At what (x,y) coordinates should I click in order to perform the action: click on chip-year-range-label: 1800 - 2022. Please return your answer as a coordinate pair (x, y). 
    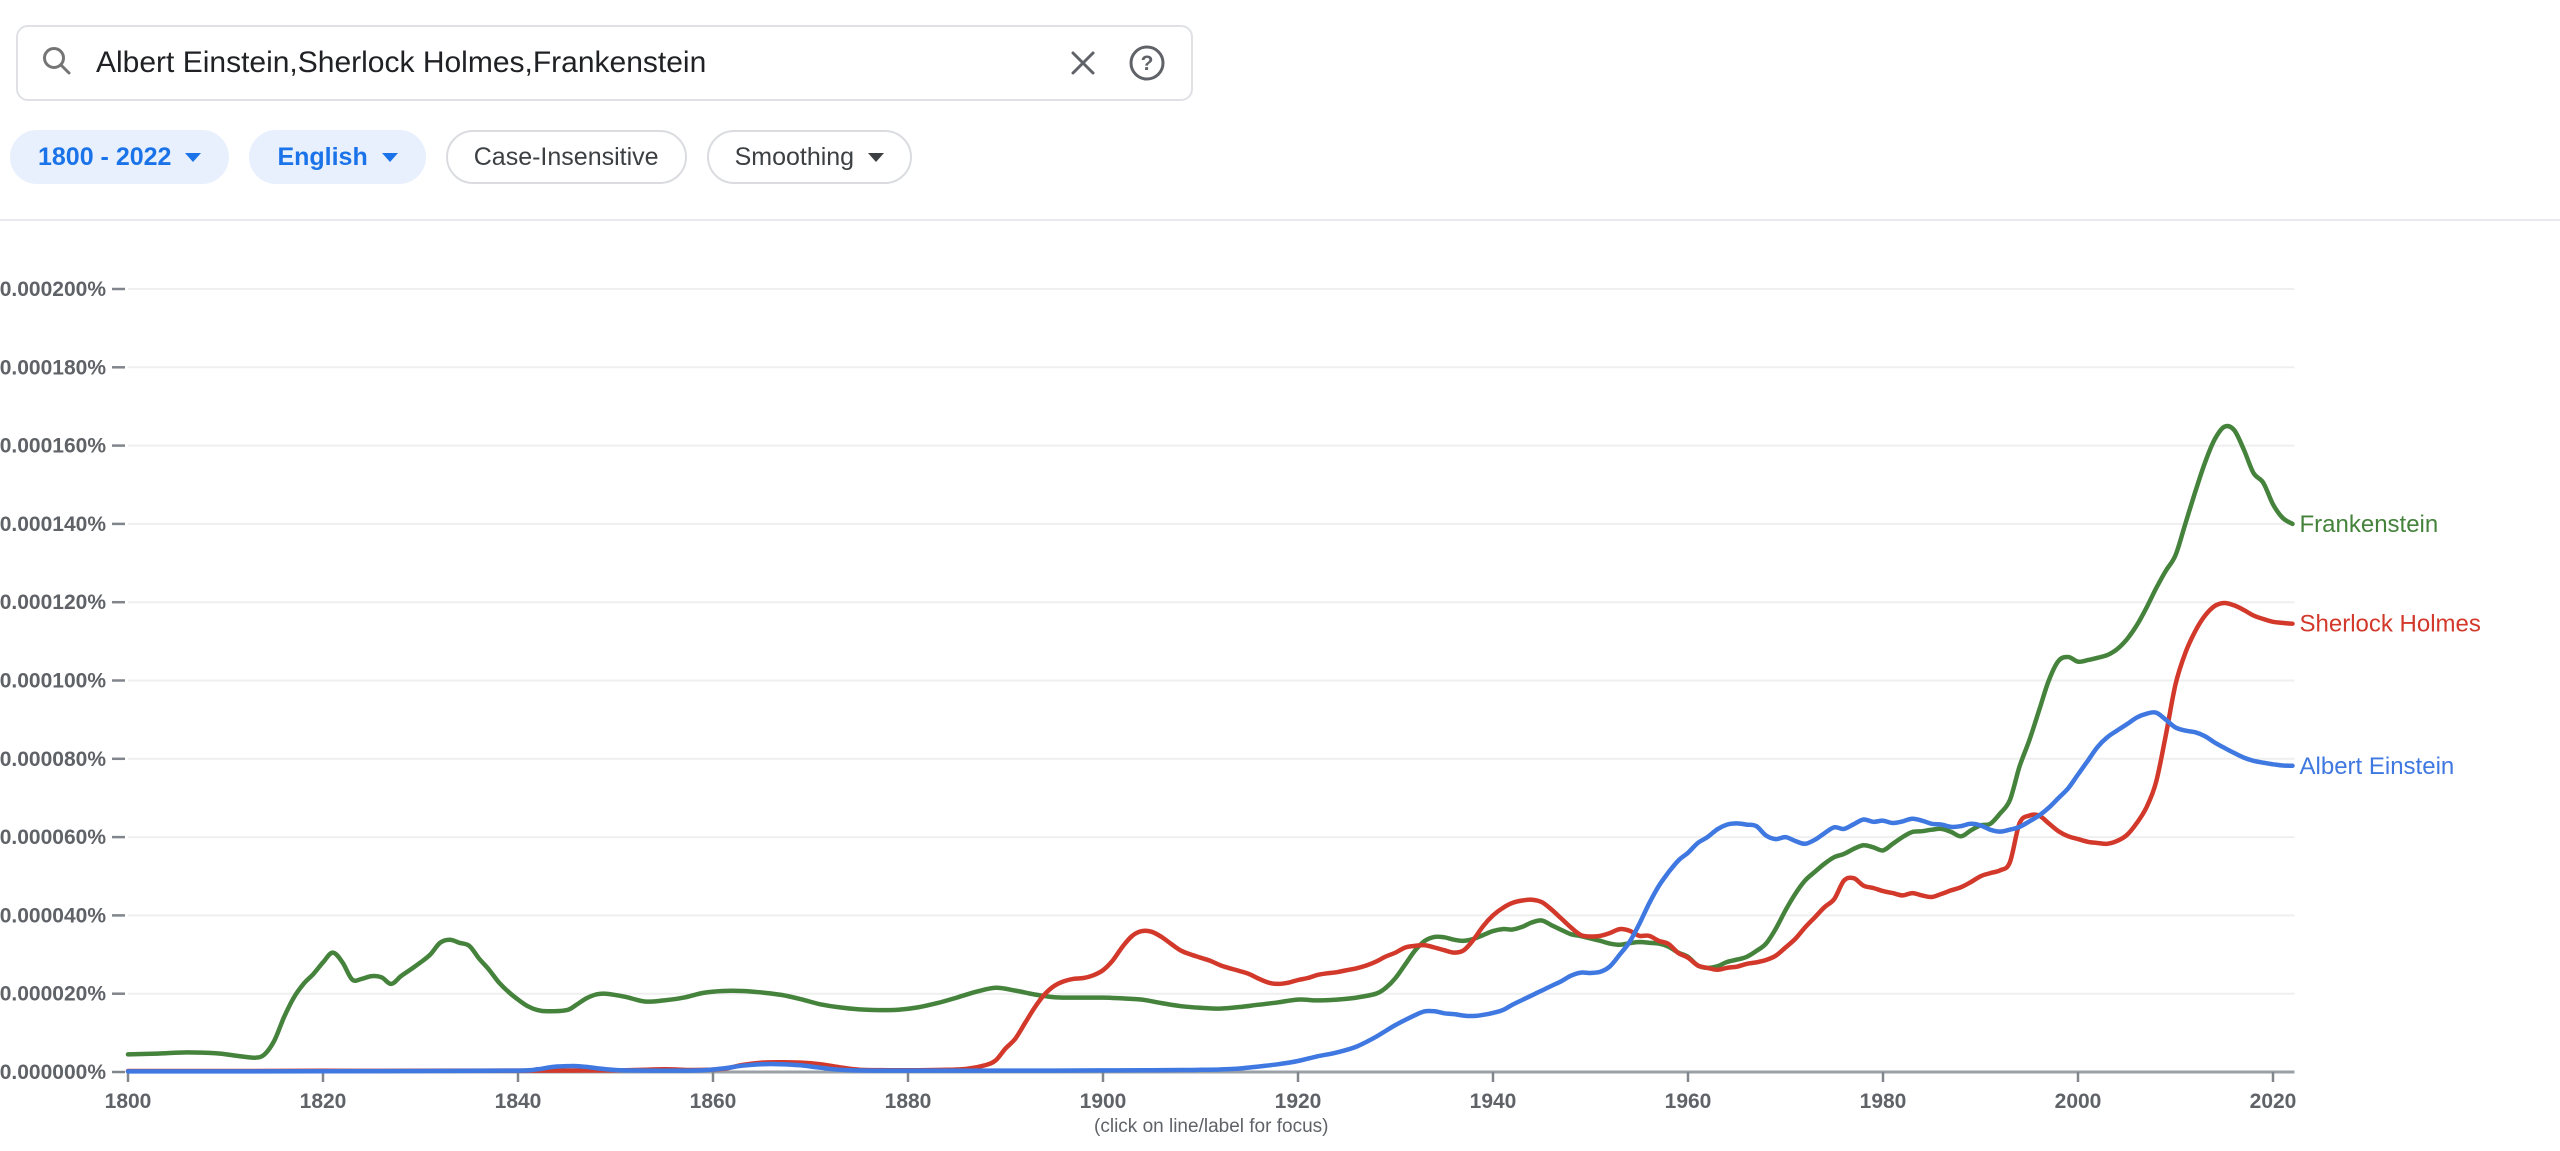
    Looking at the image, I should click on (105, 156).